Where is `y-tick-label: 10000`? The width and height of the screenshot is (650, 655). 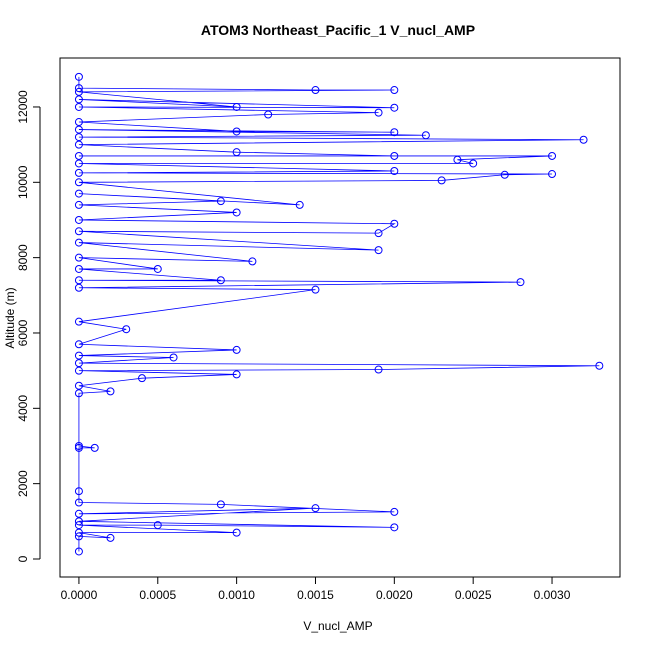 y-tick-label: 10000 is located at coordinates (23, 182).